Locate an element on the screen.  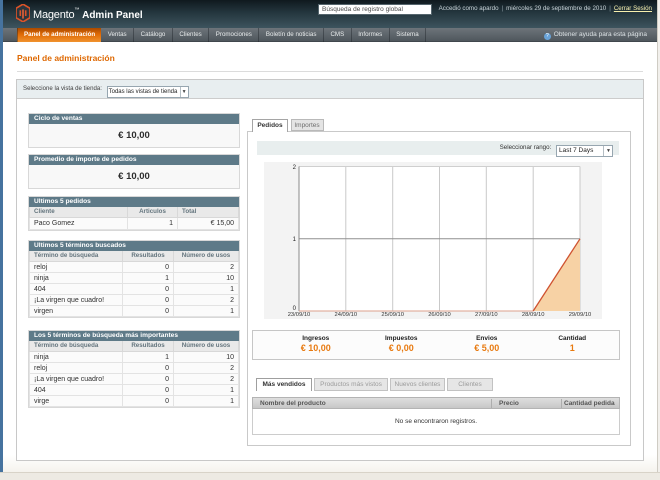
svg-text: 26/09/10 is located at coordinates (439, 315).